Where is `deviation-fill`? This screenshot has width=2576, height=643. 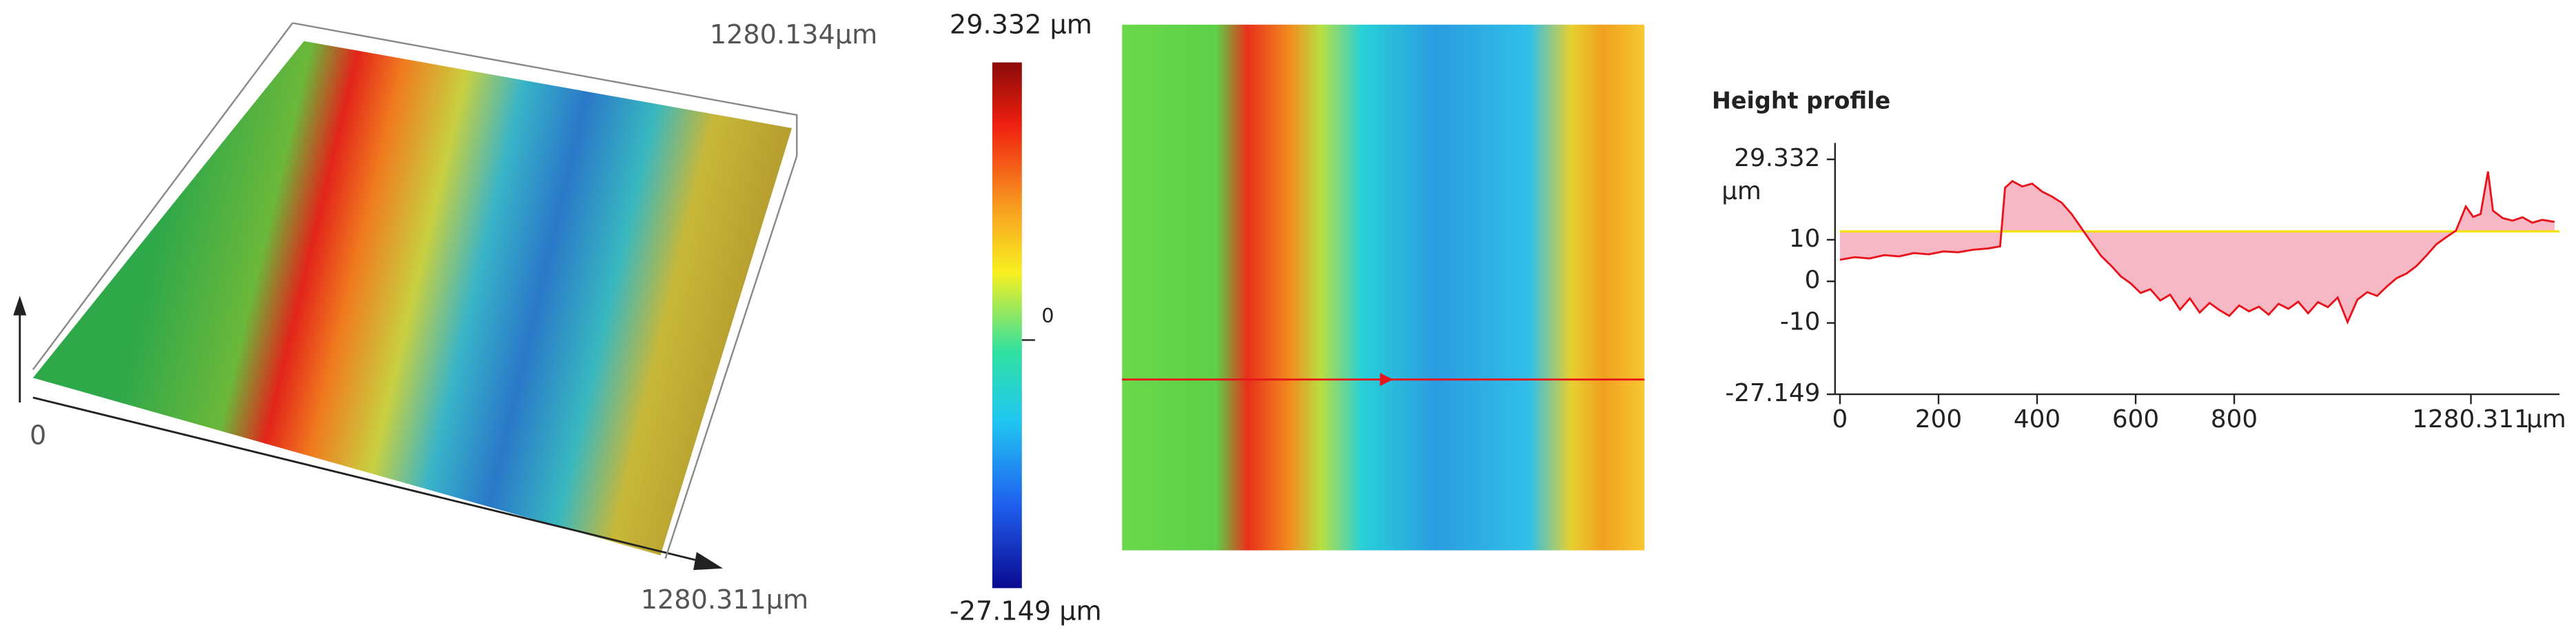 deviation-fill is located at coordinates (2197, 247).